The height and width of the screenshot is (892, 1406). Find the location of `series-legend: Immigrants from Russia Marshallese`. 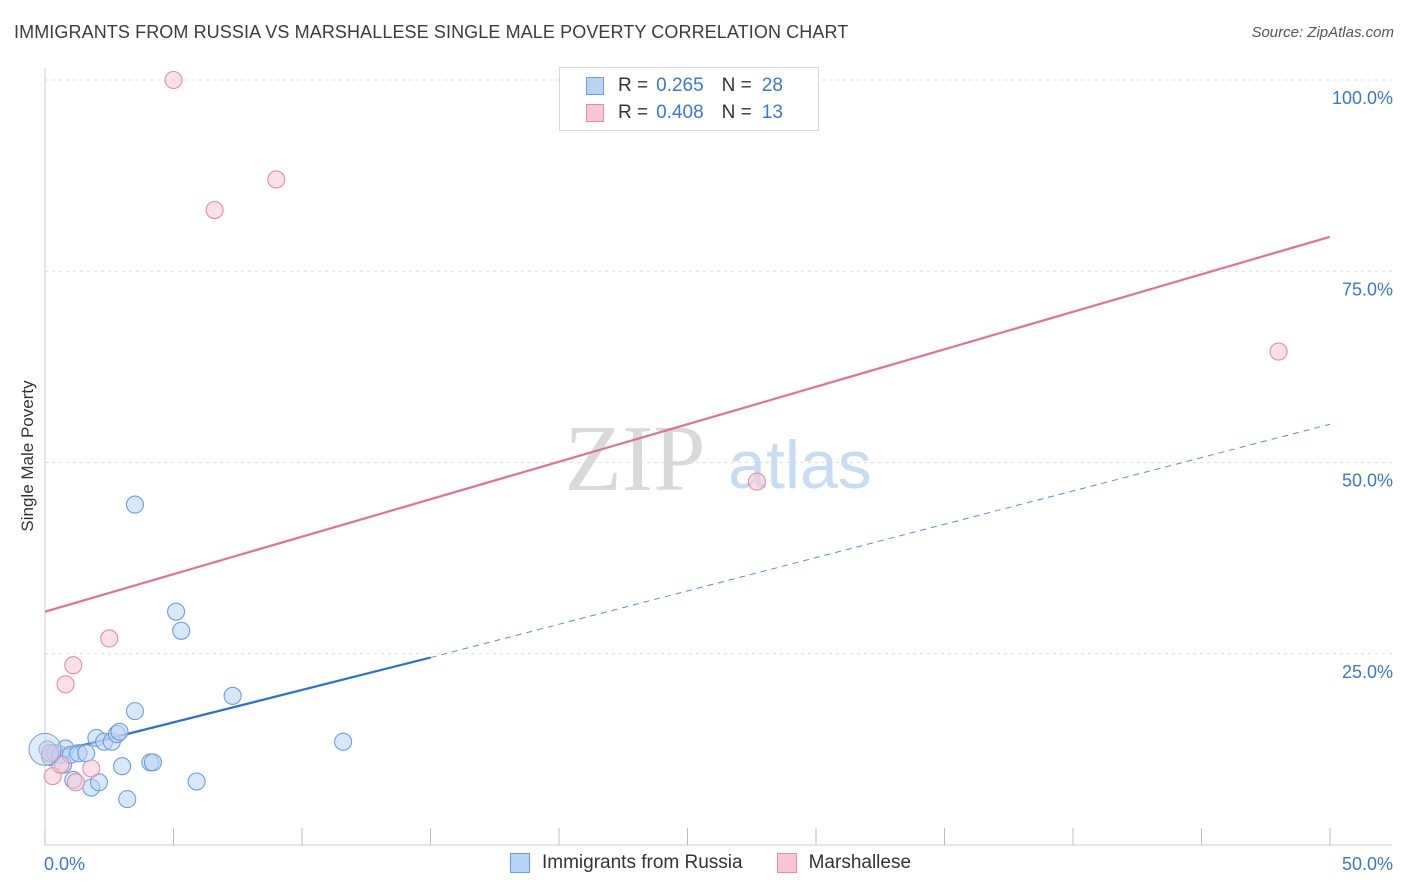

series-legend: Immigrants from Russia Marshallese is located at coordinates (727, 863).